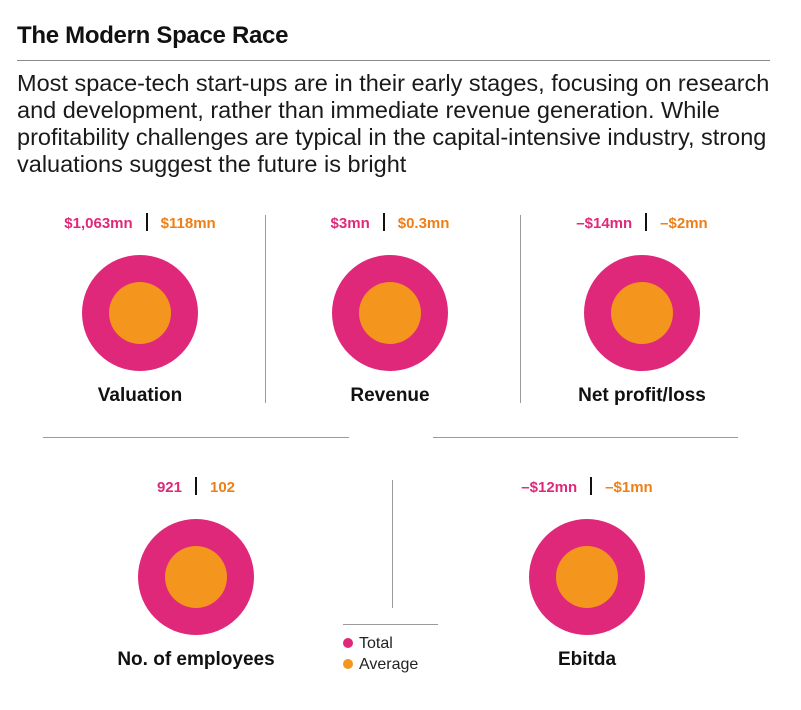 This screenshot has width=801, height=710. Describe the element at coordinates (642, 222) in the screenshot. I see `metric-values: –$14mn –$2mn` at that location.